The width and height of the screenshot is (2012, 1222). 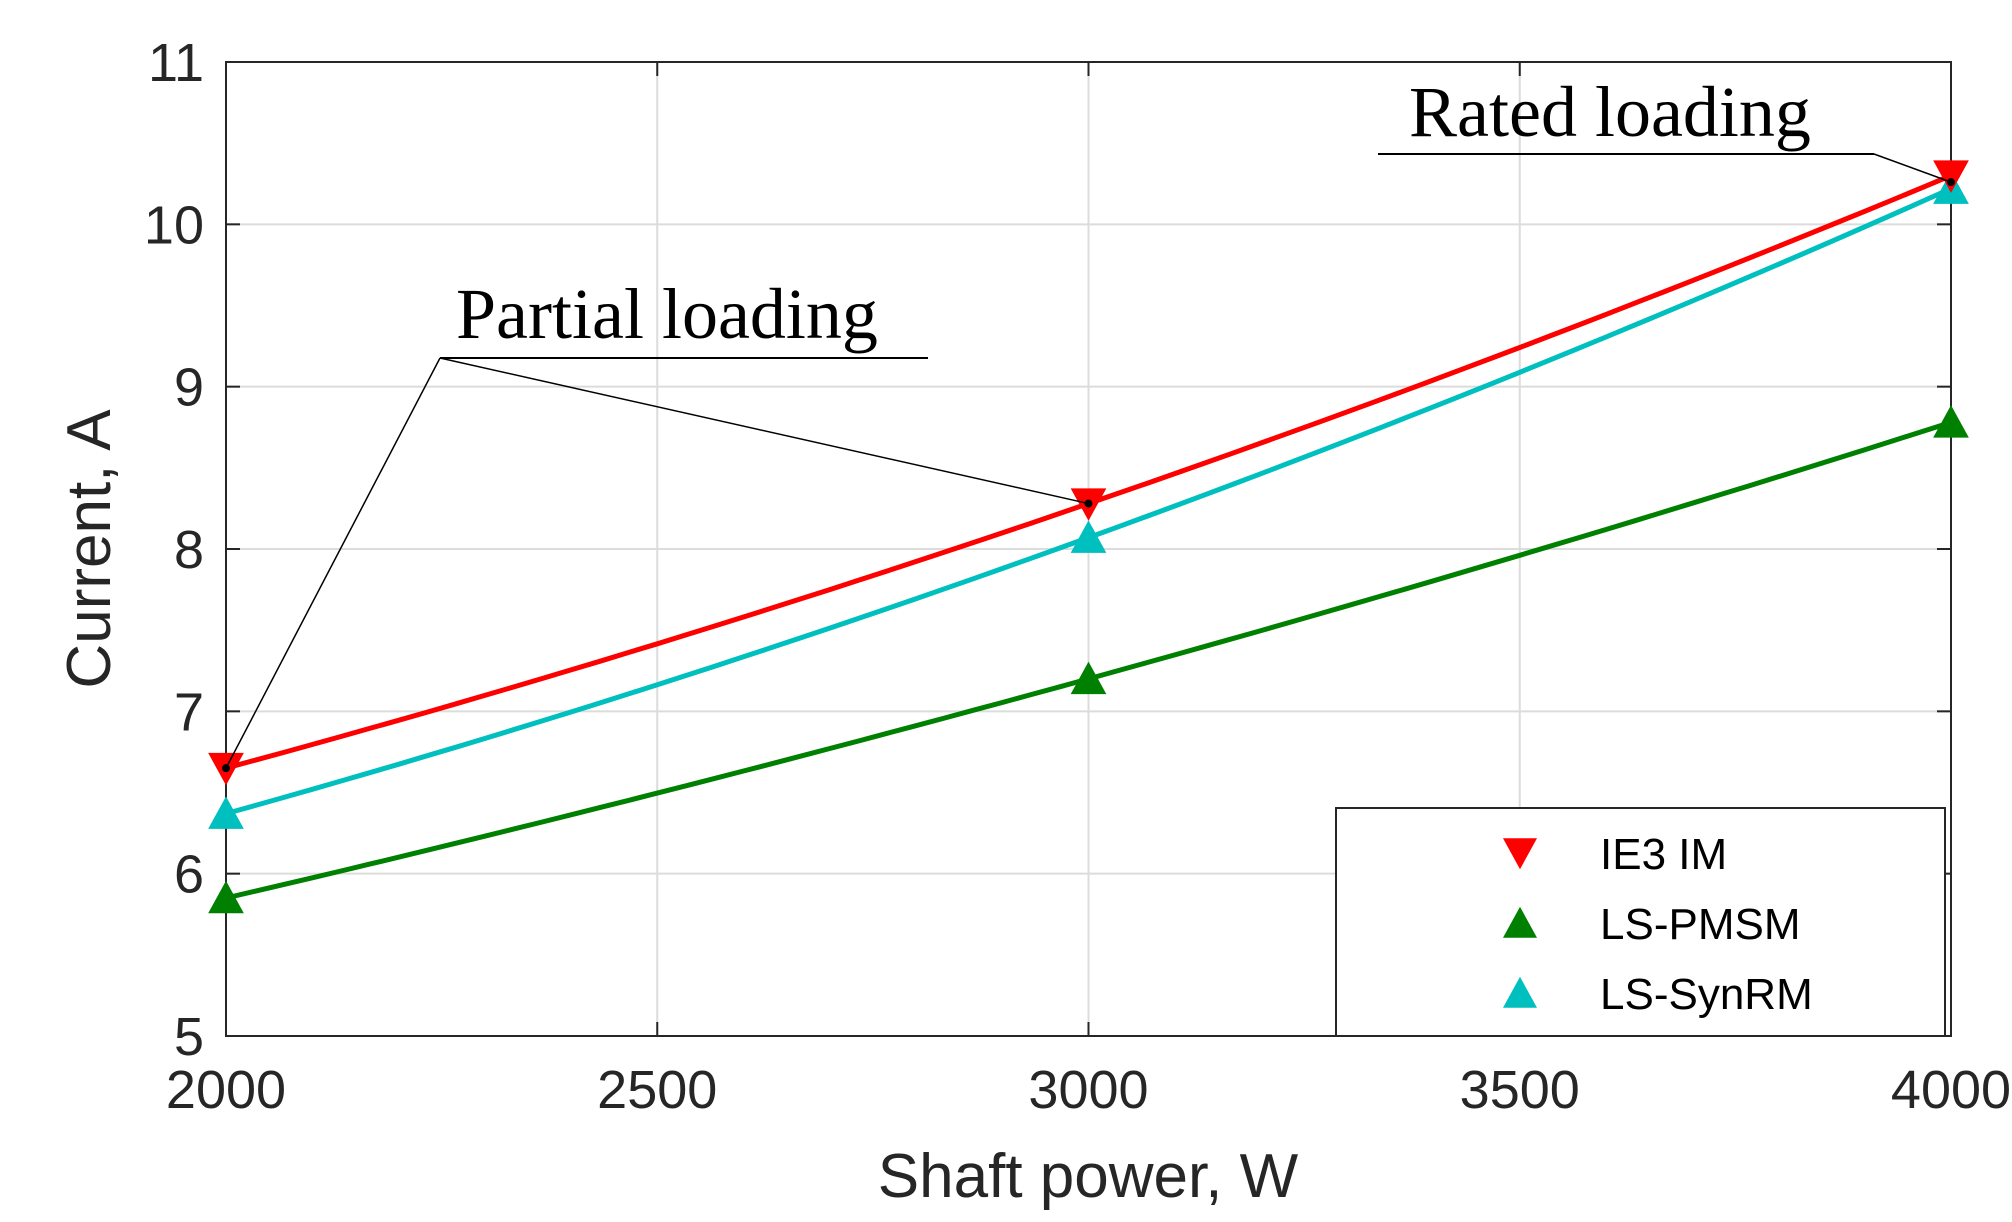 What do you see at coordinates (1088, 1090) in the screenshot?
I see `x-tick-label: 3000` at bounding box center [1088, 1090].